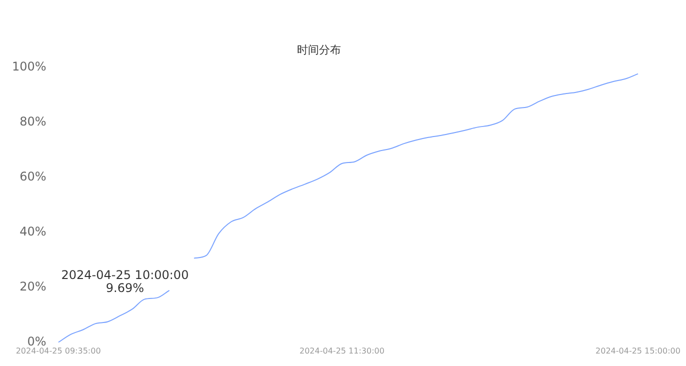 Image resolution: width=686 pixels, height=366 pixels. Describe the element at coordinates (125, 281) in the screenshot. I see `annotation: 2024-04-25 10:00:00 9.69%` at that location.